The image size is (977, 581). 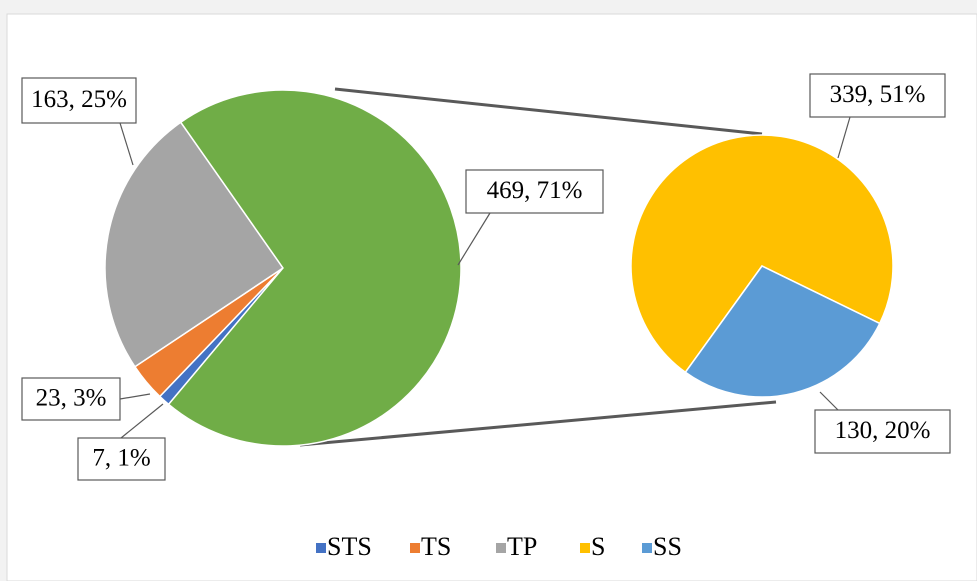 I want to click on data-label: 130, 20%, so click(x=883, y=430).